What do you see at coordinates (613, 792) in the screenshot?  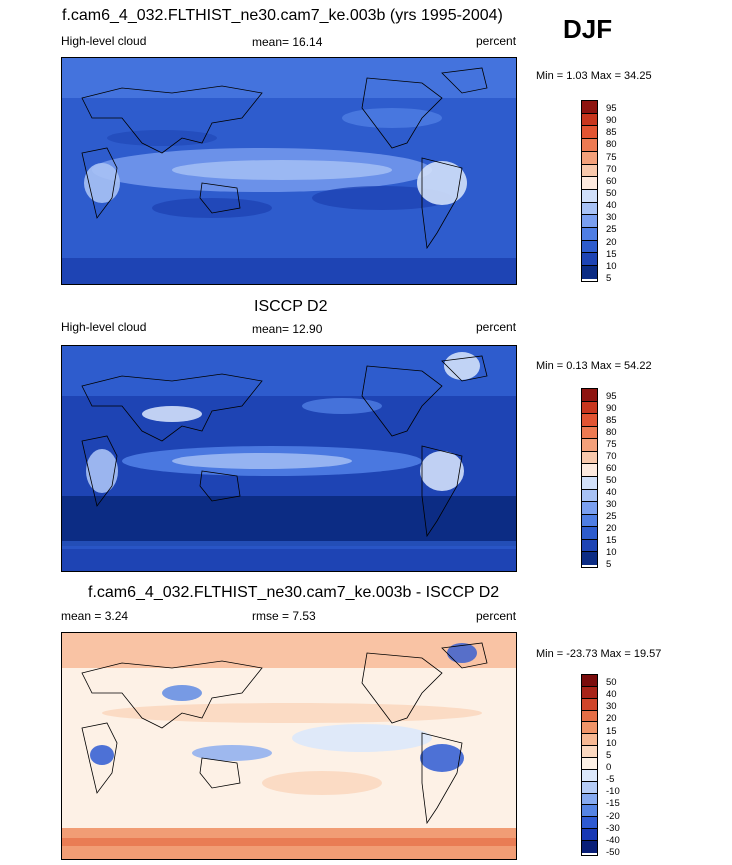 I see `colorbar-tick-label: -10` at bounding box center [613, 792].